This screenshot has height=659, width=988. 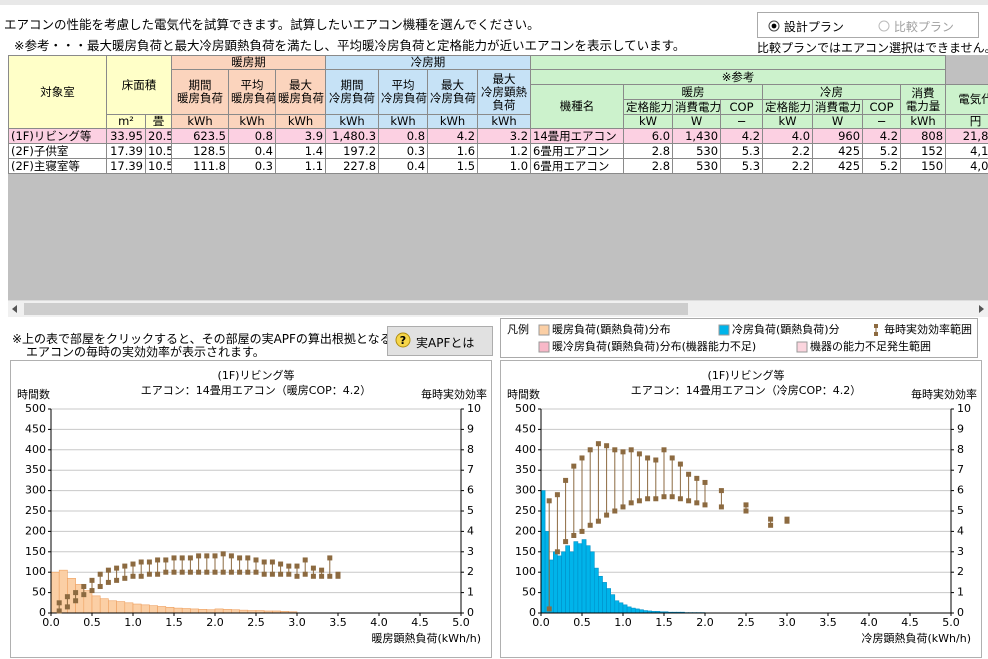 I want to click on header-line: 期間, so click(x=200, y=85).